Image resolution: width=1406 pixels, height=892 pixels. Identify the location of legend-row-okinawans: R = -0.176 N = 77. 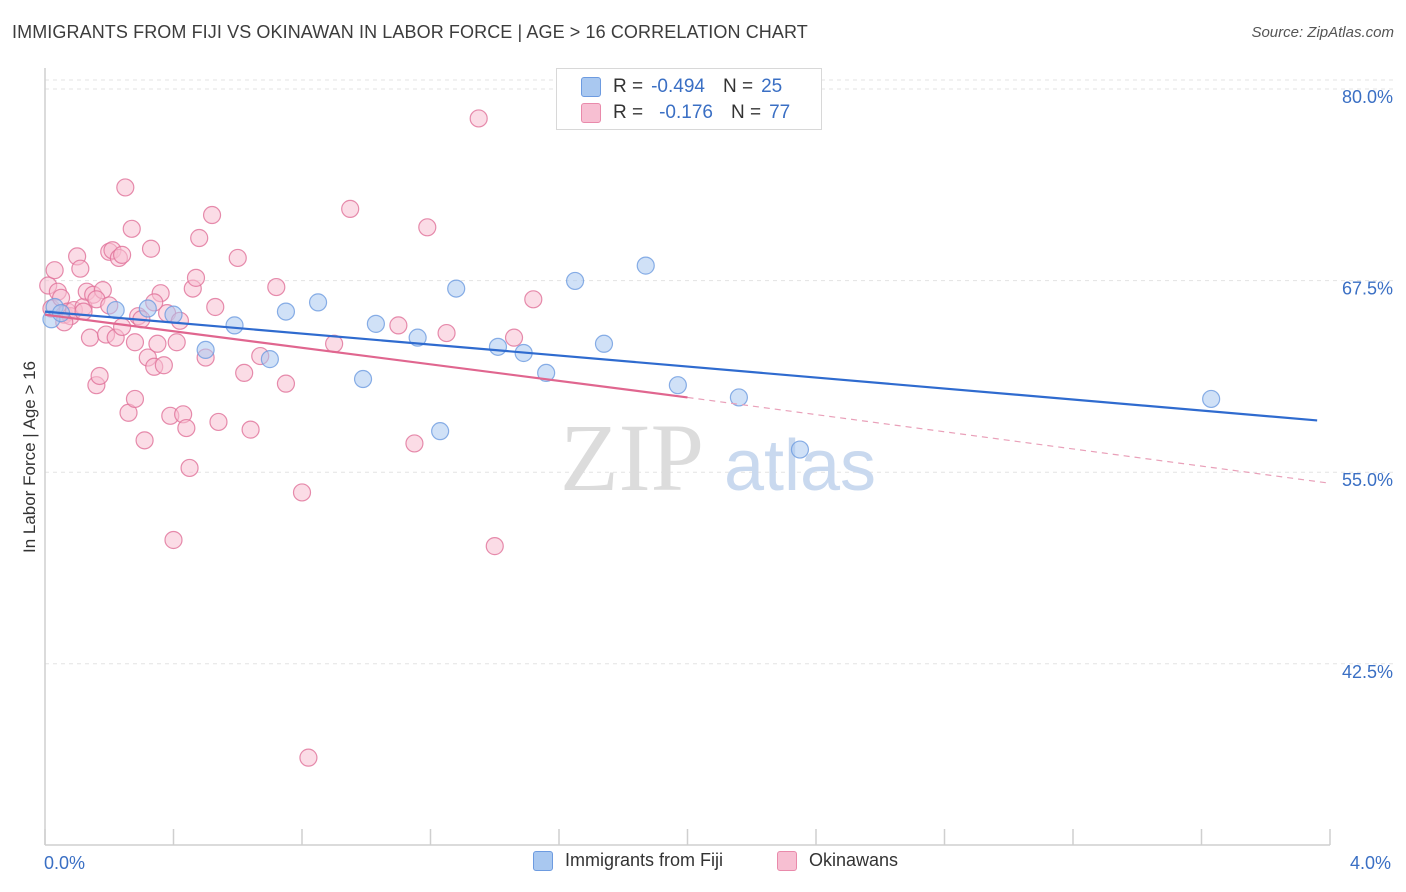
(685, 113).